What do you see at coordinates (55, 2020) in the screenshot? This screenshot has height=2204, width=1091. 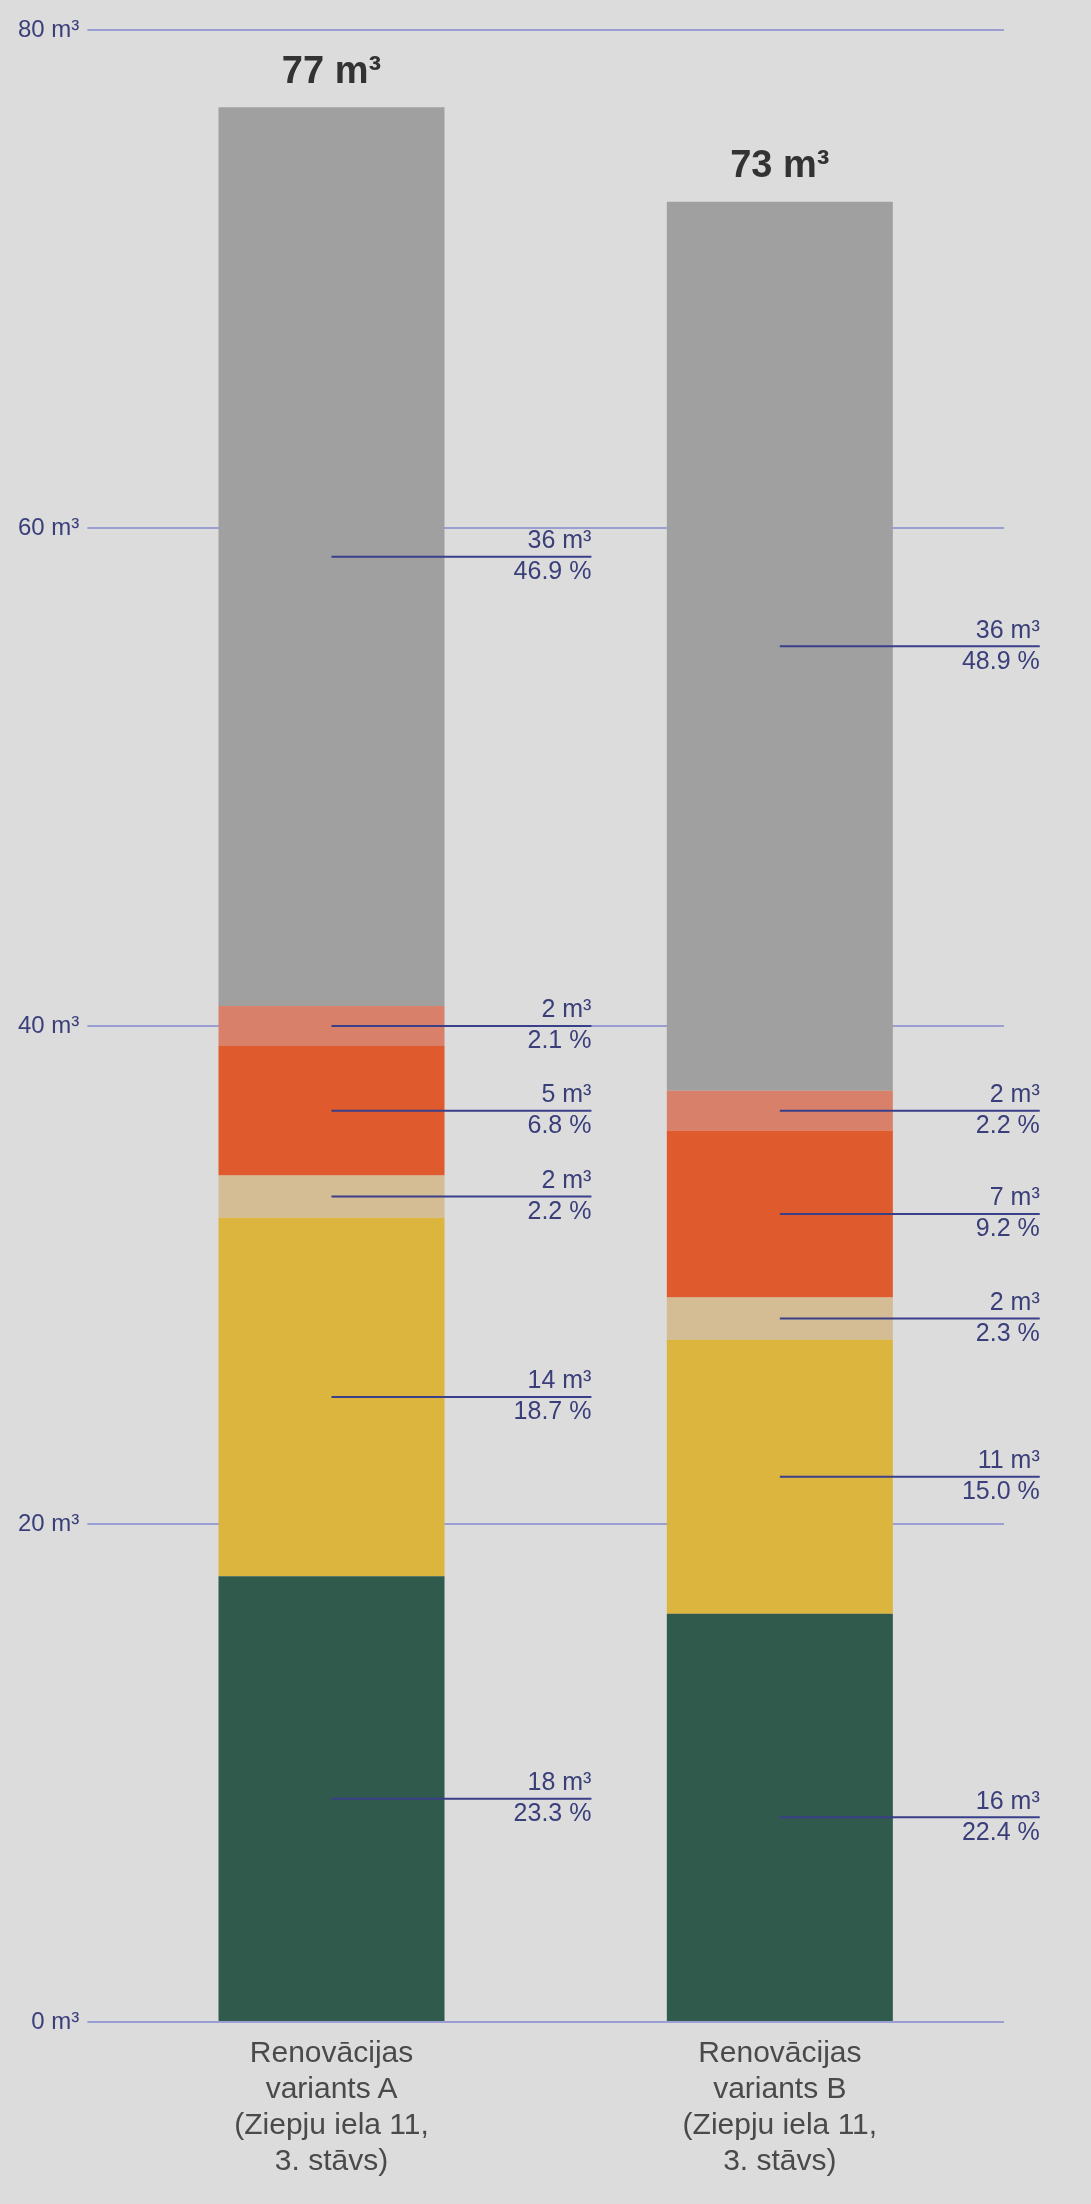 I see `y-tick-label: 0 m³` at bounding box center [55, 2020].